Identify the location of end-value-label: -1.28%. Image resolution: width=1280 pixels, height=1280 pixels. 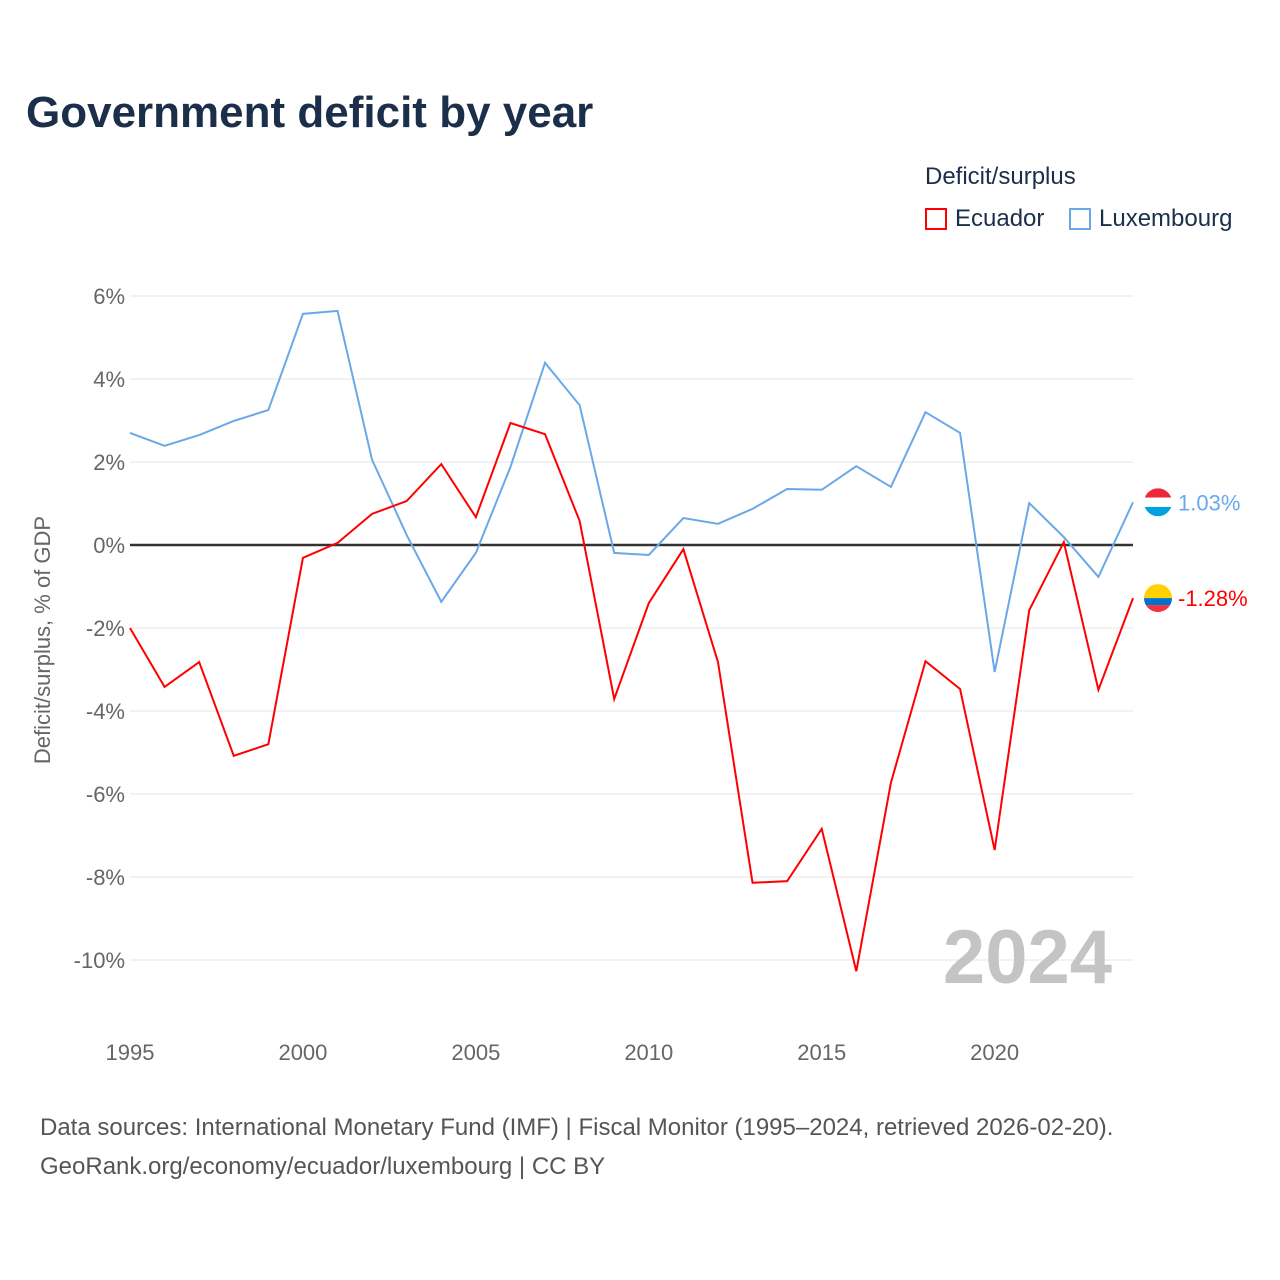
(1213, 598).